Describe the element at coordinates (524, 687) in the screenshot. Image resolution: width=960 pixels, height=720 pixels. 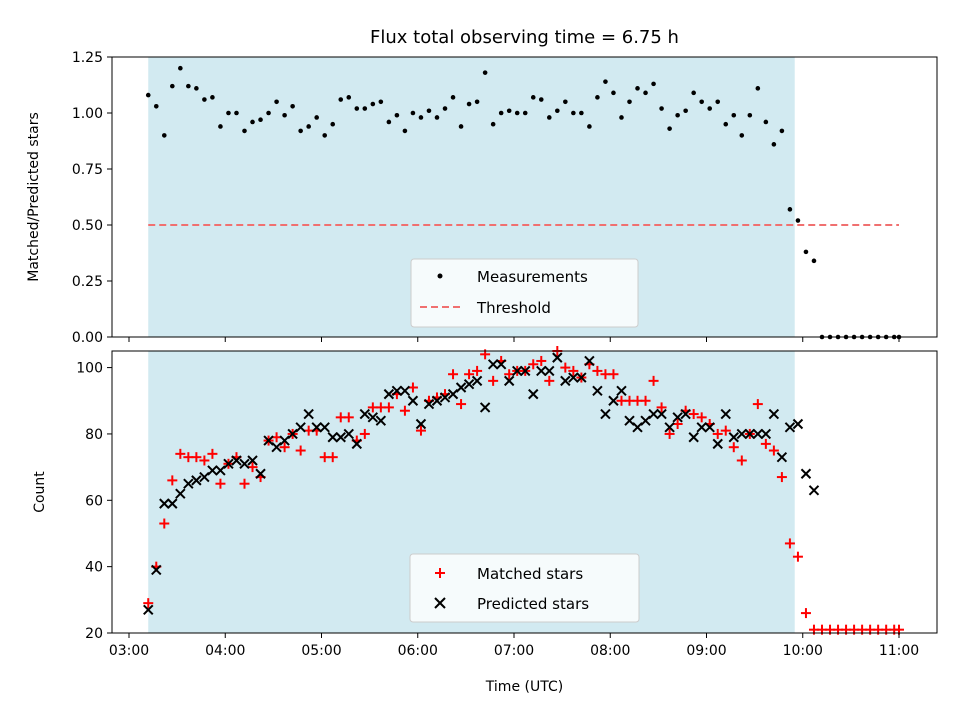
I see `x-axis-label: Time (UTC)` at that location.